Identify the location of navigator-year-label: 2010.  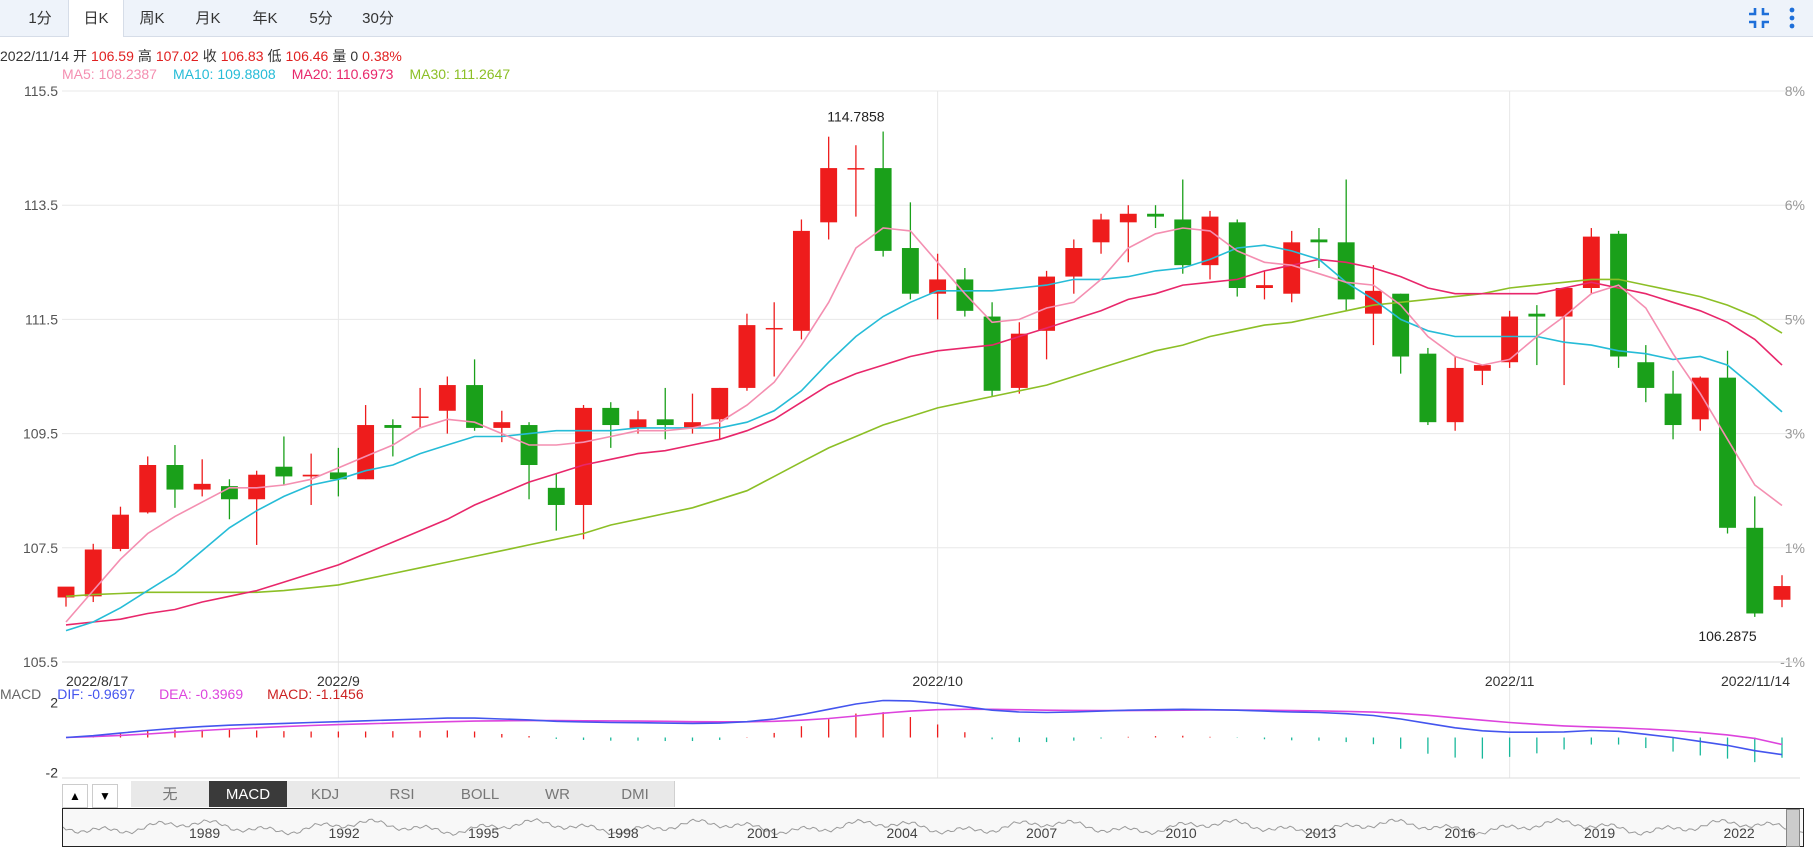
(1181, 833).